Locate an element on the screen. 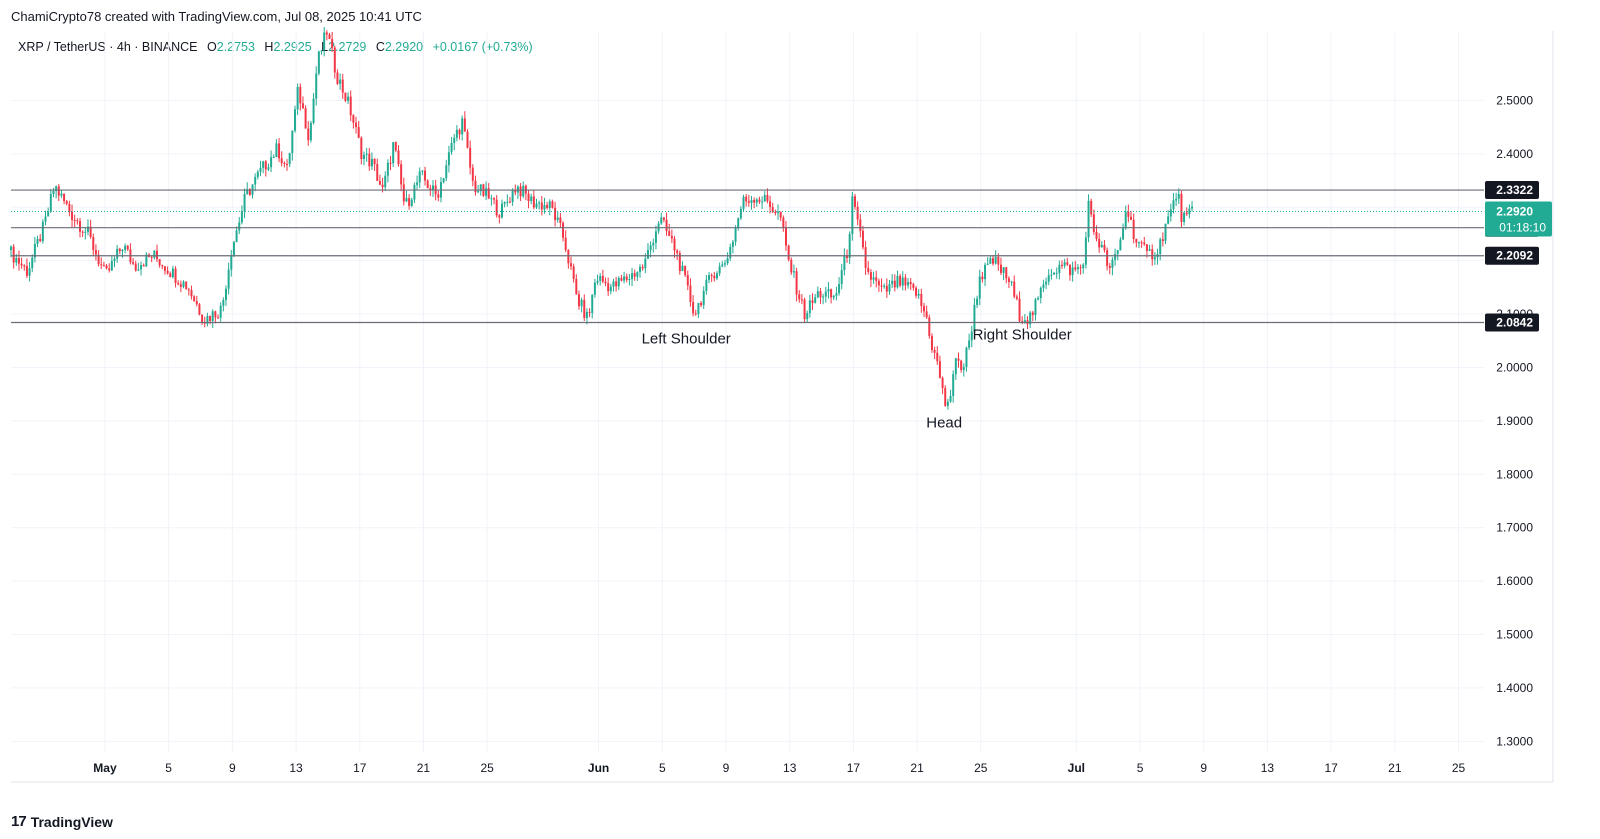 The image size is (1600, 839). close-label: C is located at coordinates (380, 47).